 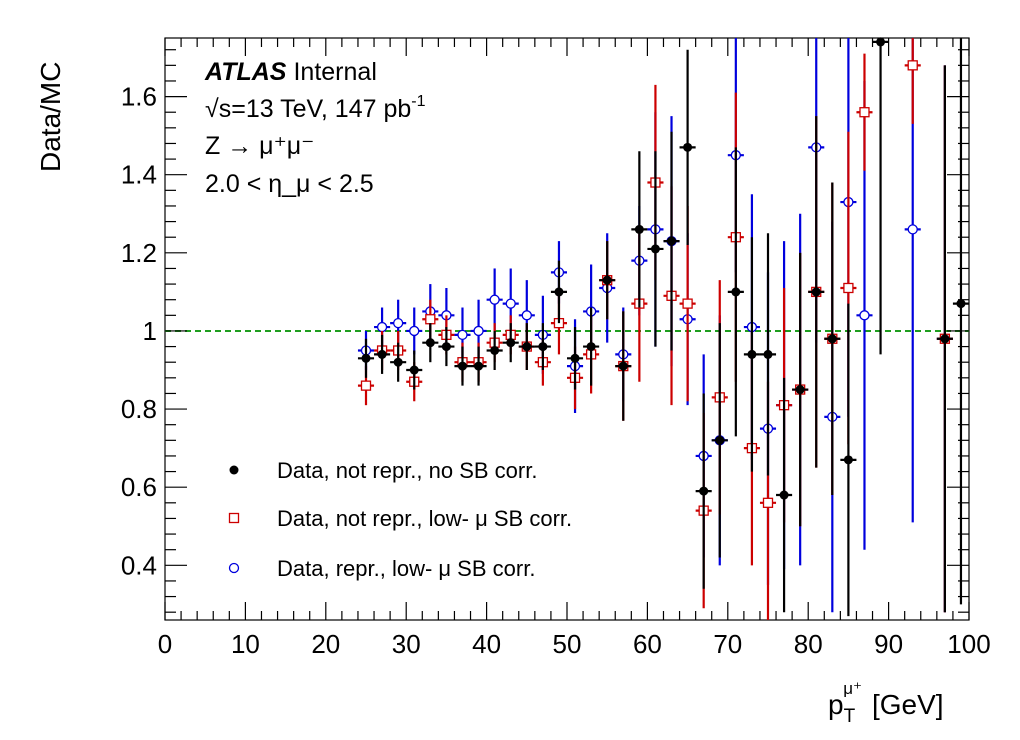 What do you see at coordinates (308, 109) in the screenshot?
I see `energy-label-main: √s=13 TeV, 147 pb` at bounding box center [308, 109].